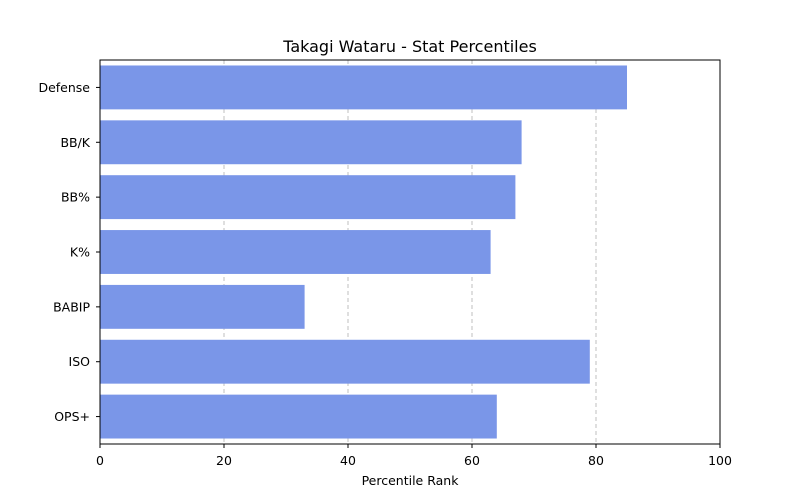 The height and width of the screenshot is (500, 800). Describe the element at coordinates (311, 142) in the screenshot. I see `bar-bb-k` at that location.